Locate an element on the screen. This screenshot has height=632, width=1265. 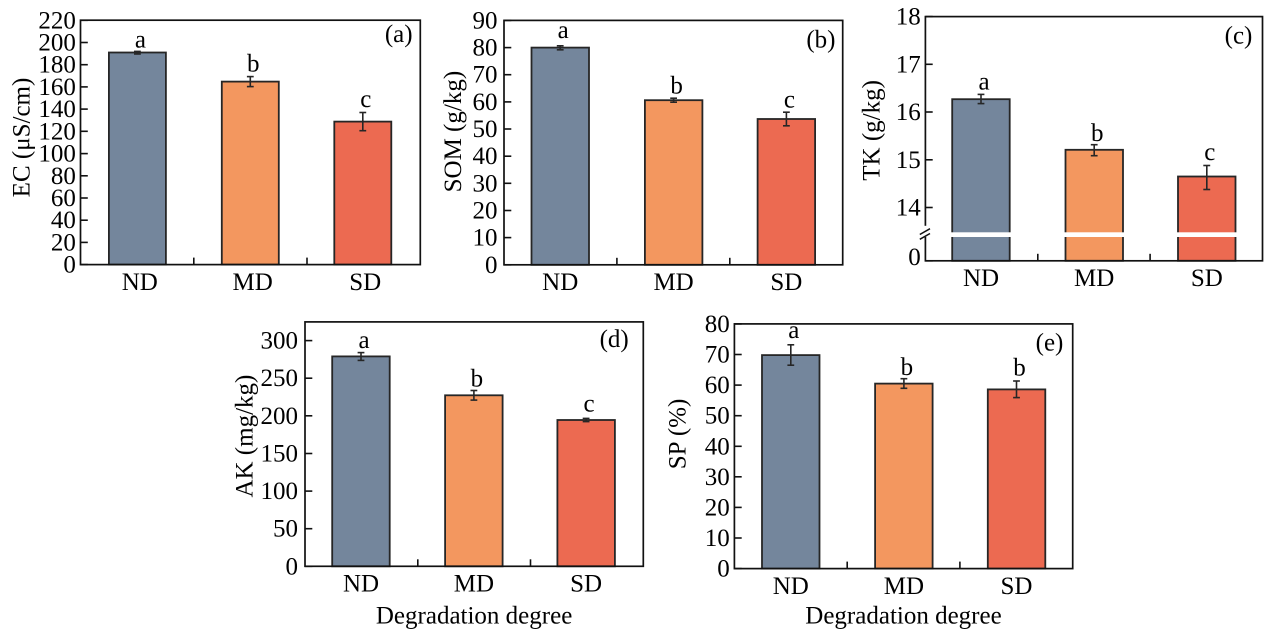
svg-text: EC (μS/cm) is located at coordinates (22, 138).